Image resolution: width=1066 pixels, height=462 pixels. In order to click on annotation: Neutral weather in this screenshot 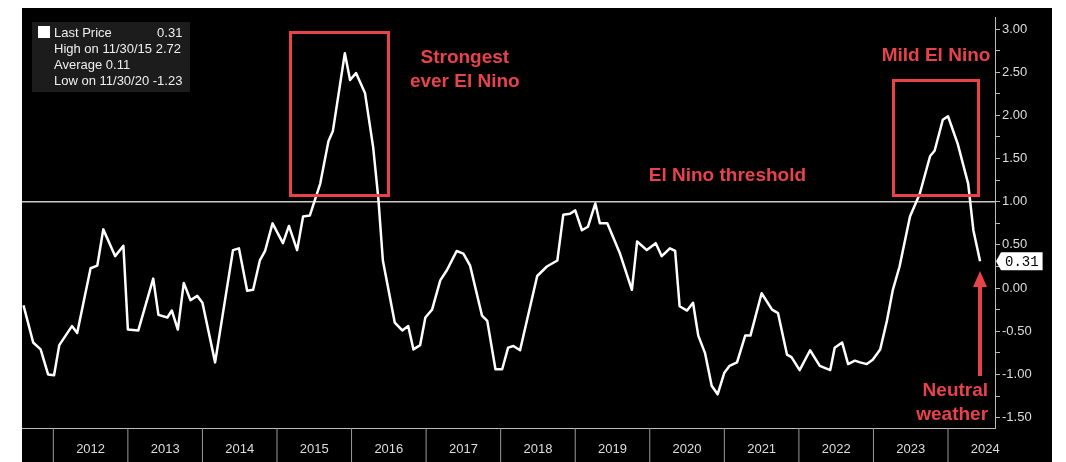, I will do `click(952, 402)`.